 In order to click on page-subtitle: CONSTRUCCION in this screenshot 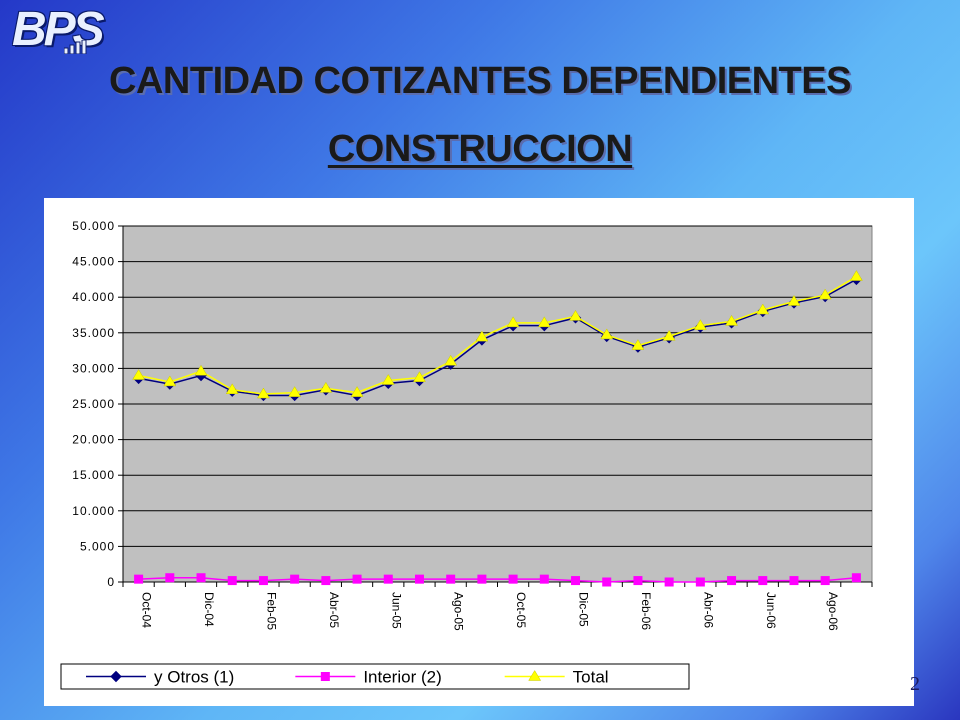, I will do `click(480, 149)`.